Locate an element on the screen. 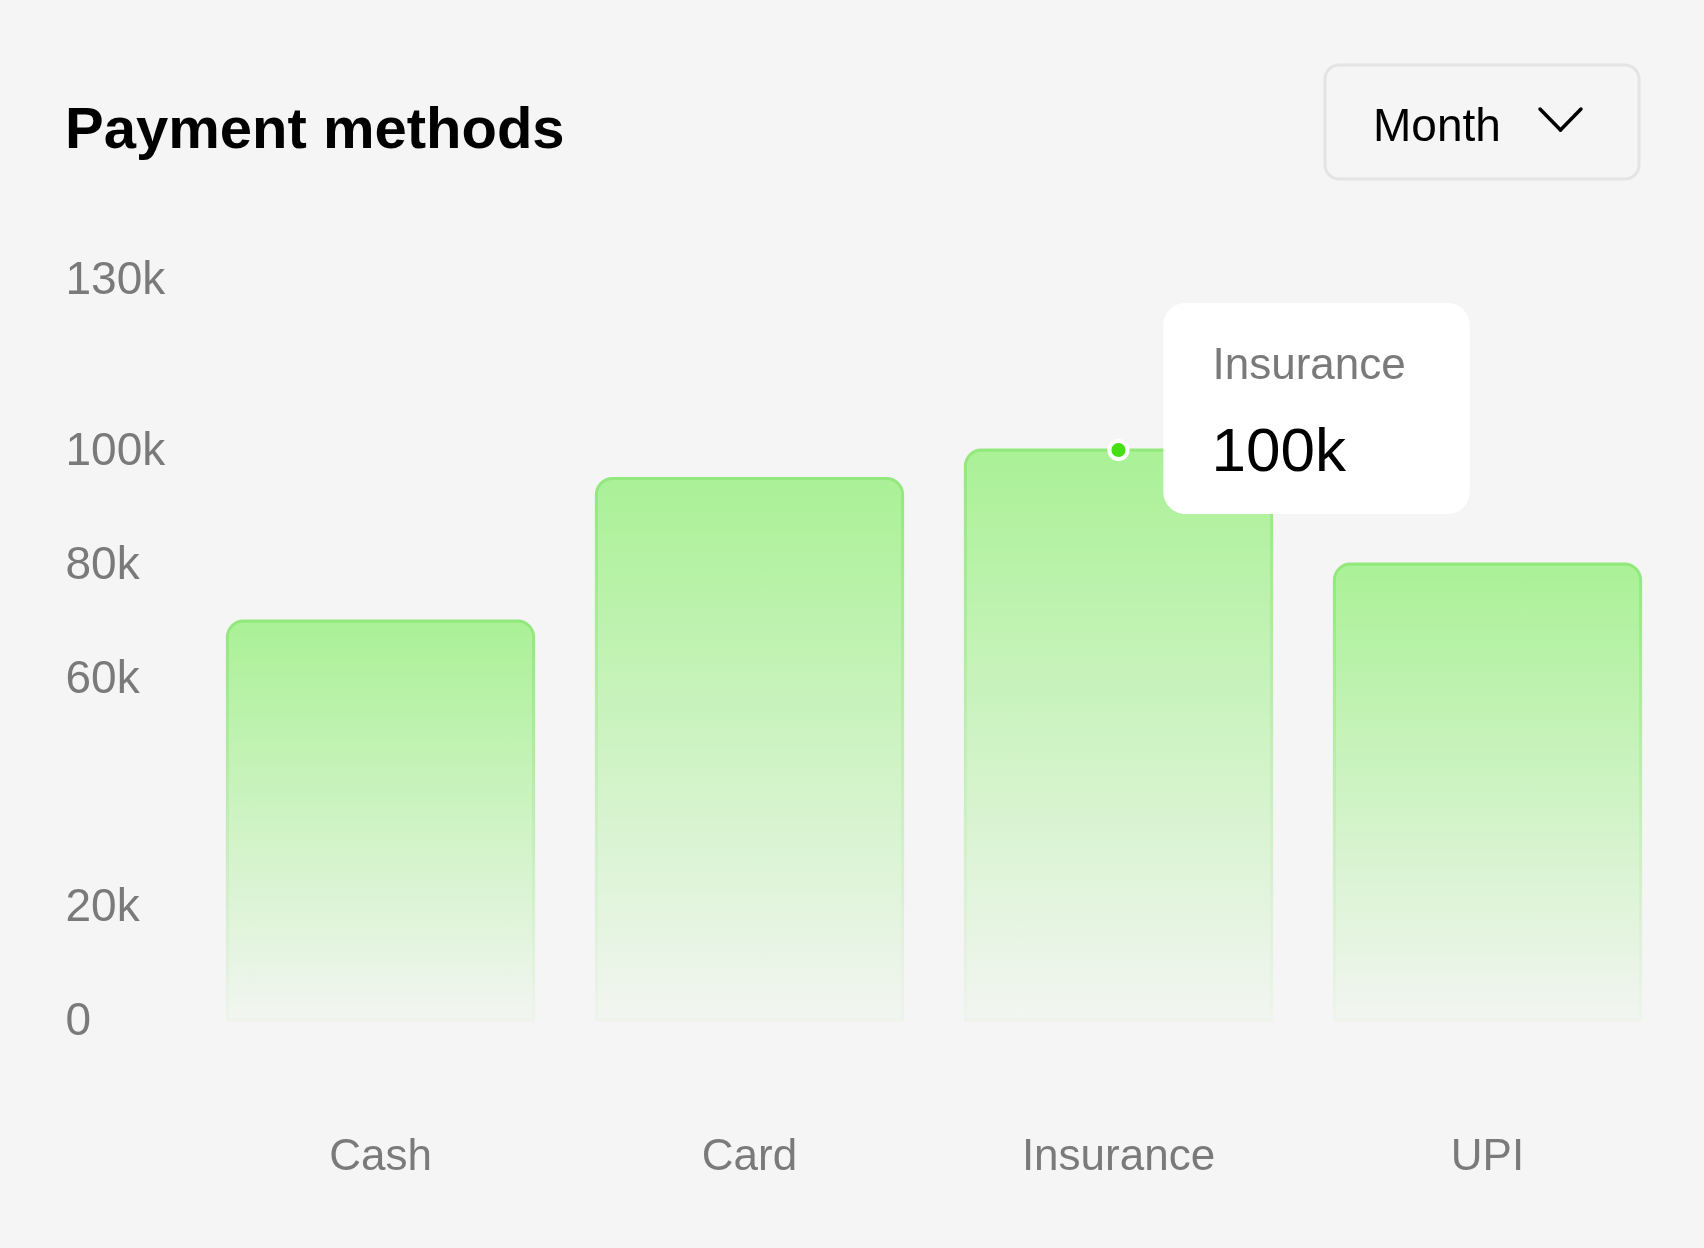 The width and height of the screenshot is (1704, 1248). x-tick-label: Insurance is located at coordinates (1118, 1154).